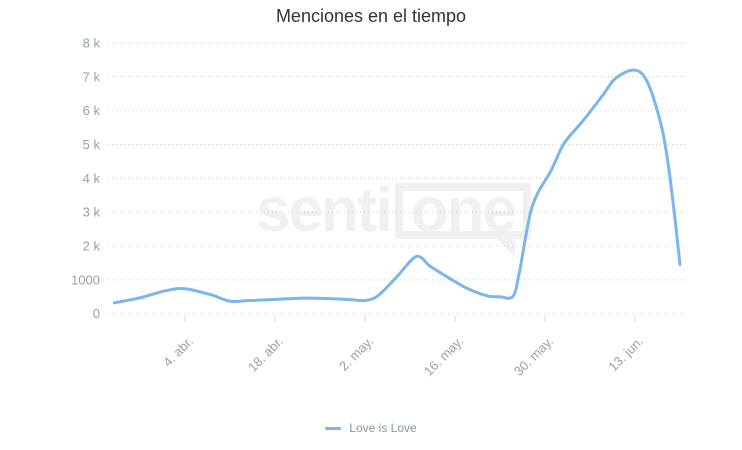 The height and width of the screenshot is (450, 742). What do you see at coordinates (92, 43) in the screenshot?
I see `y-axis-label: 8 k` at bounding box center [92, 43].